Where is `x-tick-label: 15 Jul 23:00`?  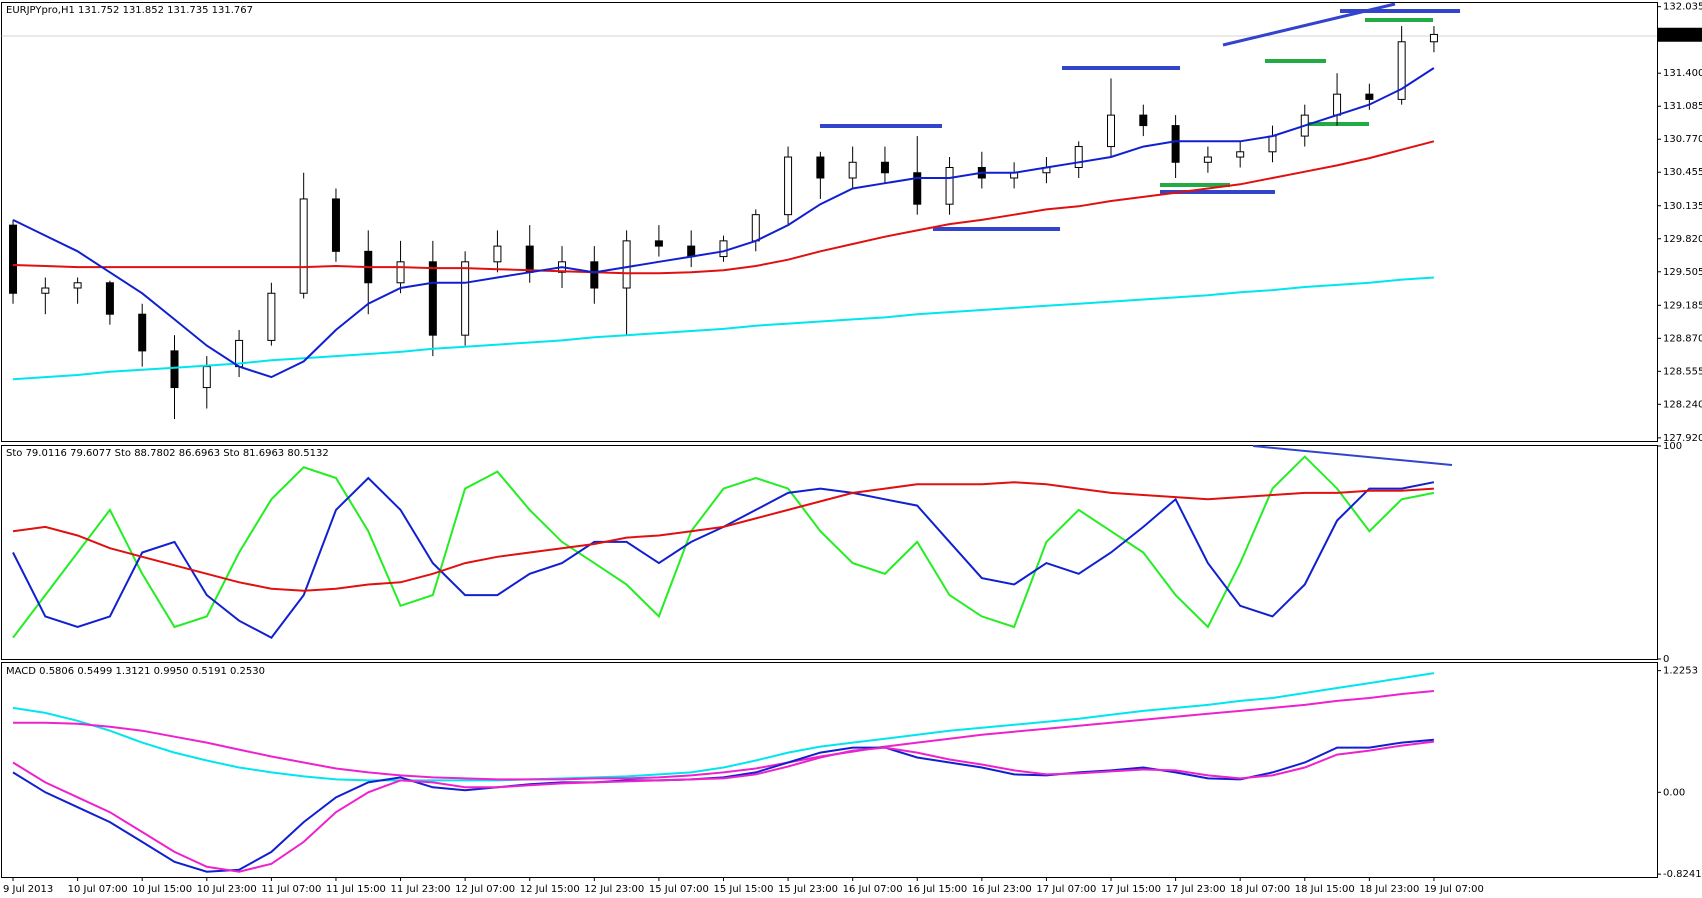
x-tick-label: 15 Jul 23:00 is located at coordinates (808, 889).